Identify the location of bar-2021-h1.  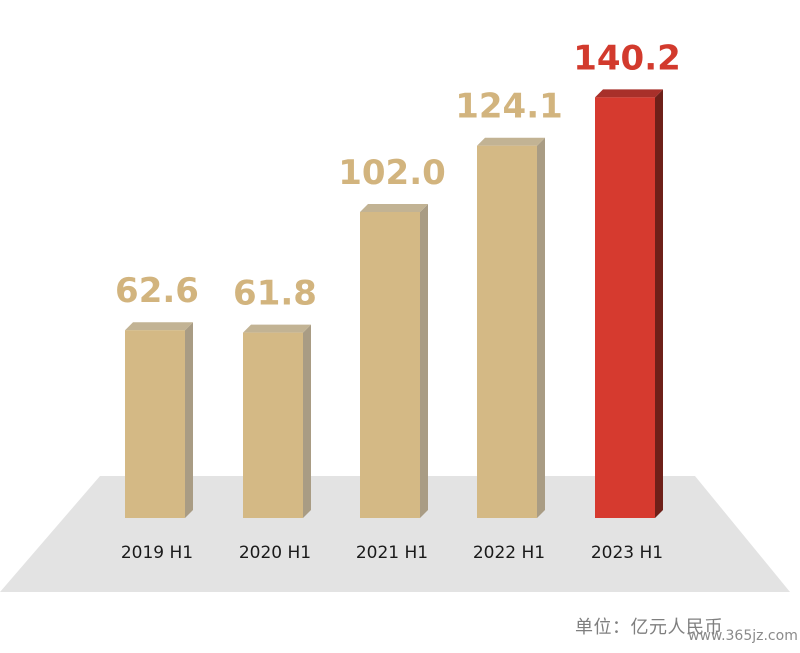
(394, 361).